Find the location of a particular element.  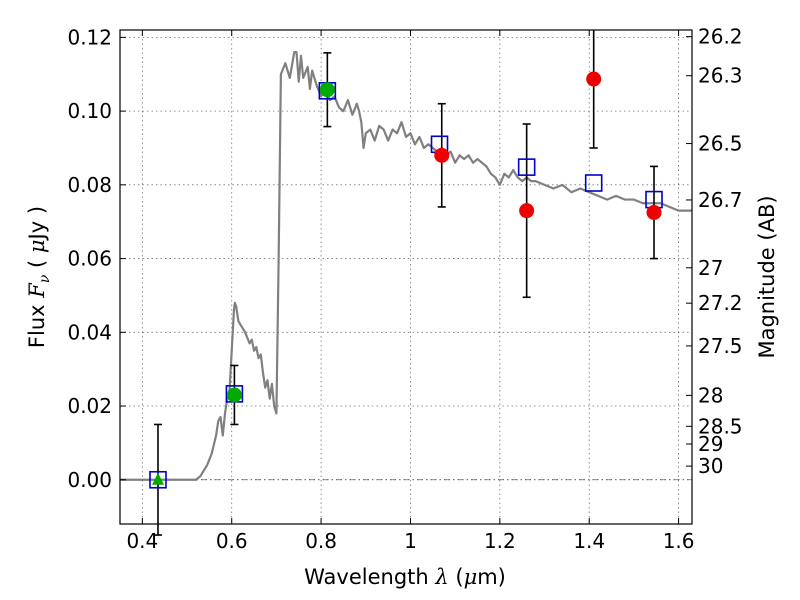

y-axis-unit: Jy ) is located at coordinates (37, 224).